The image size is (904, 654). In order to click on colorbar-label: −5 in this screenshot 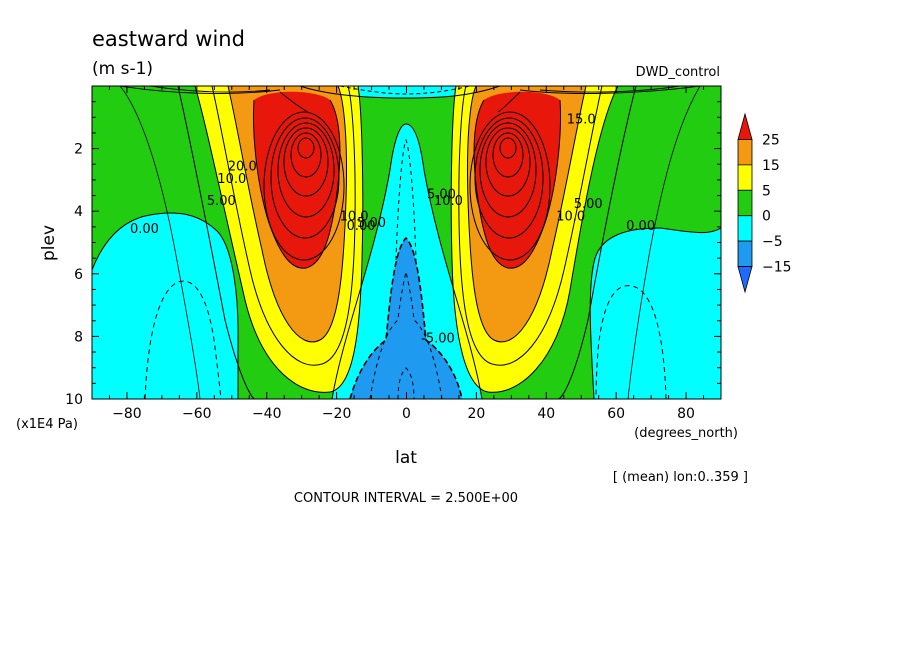, I will do `click(772, 242)`.